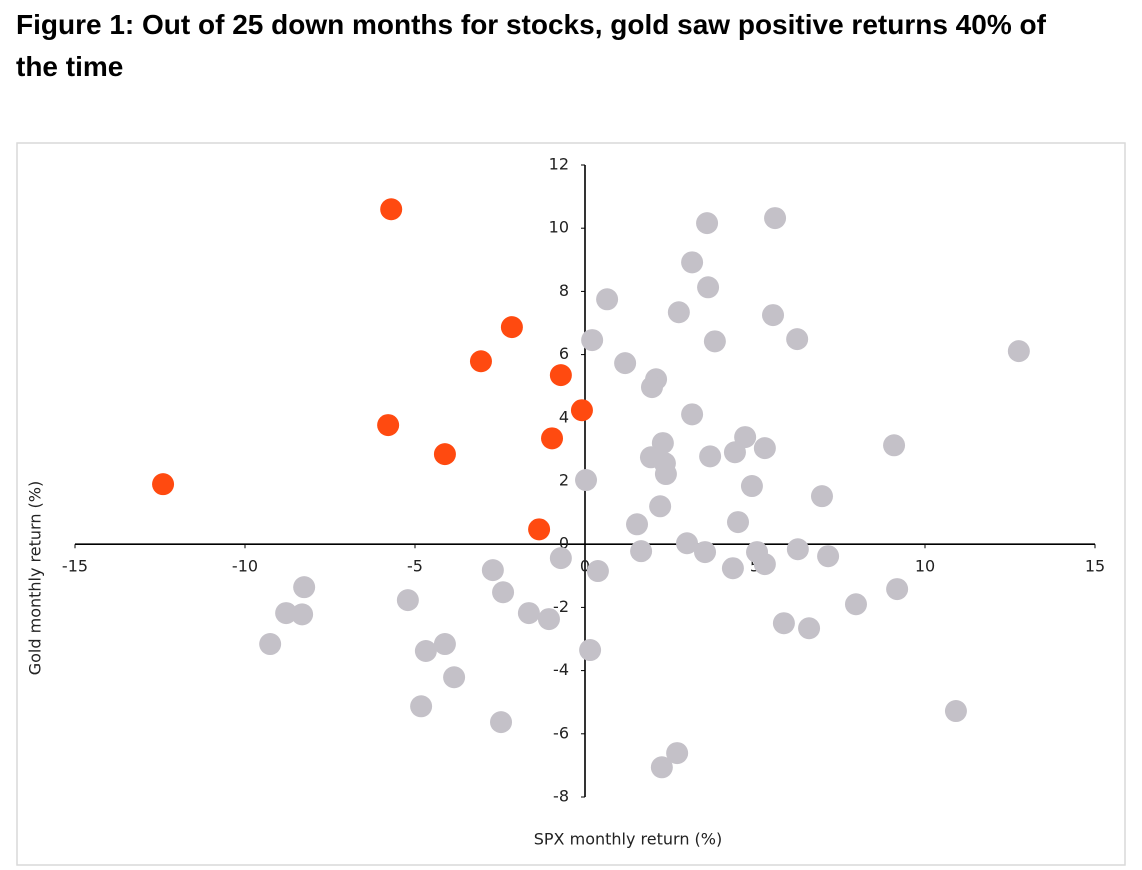 The image size is (1142, 870). Describe the element at coordinates (564, 353) in the screenshot. I see `y-tick-label: 6` at that location.